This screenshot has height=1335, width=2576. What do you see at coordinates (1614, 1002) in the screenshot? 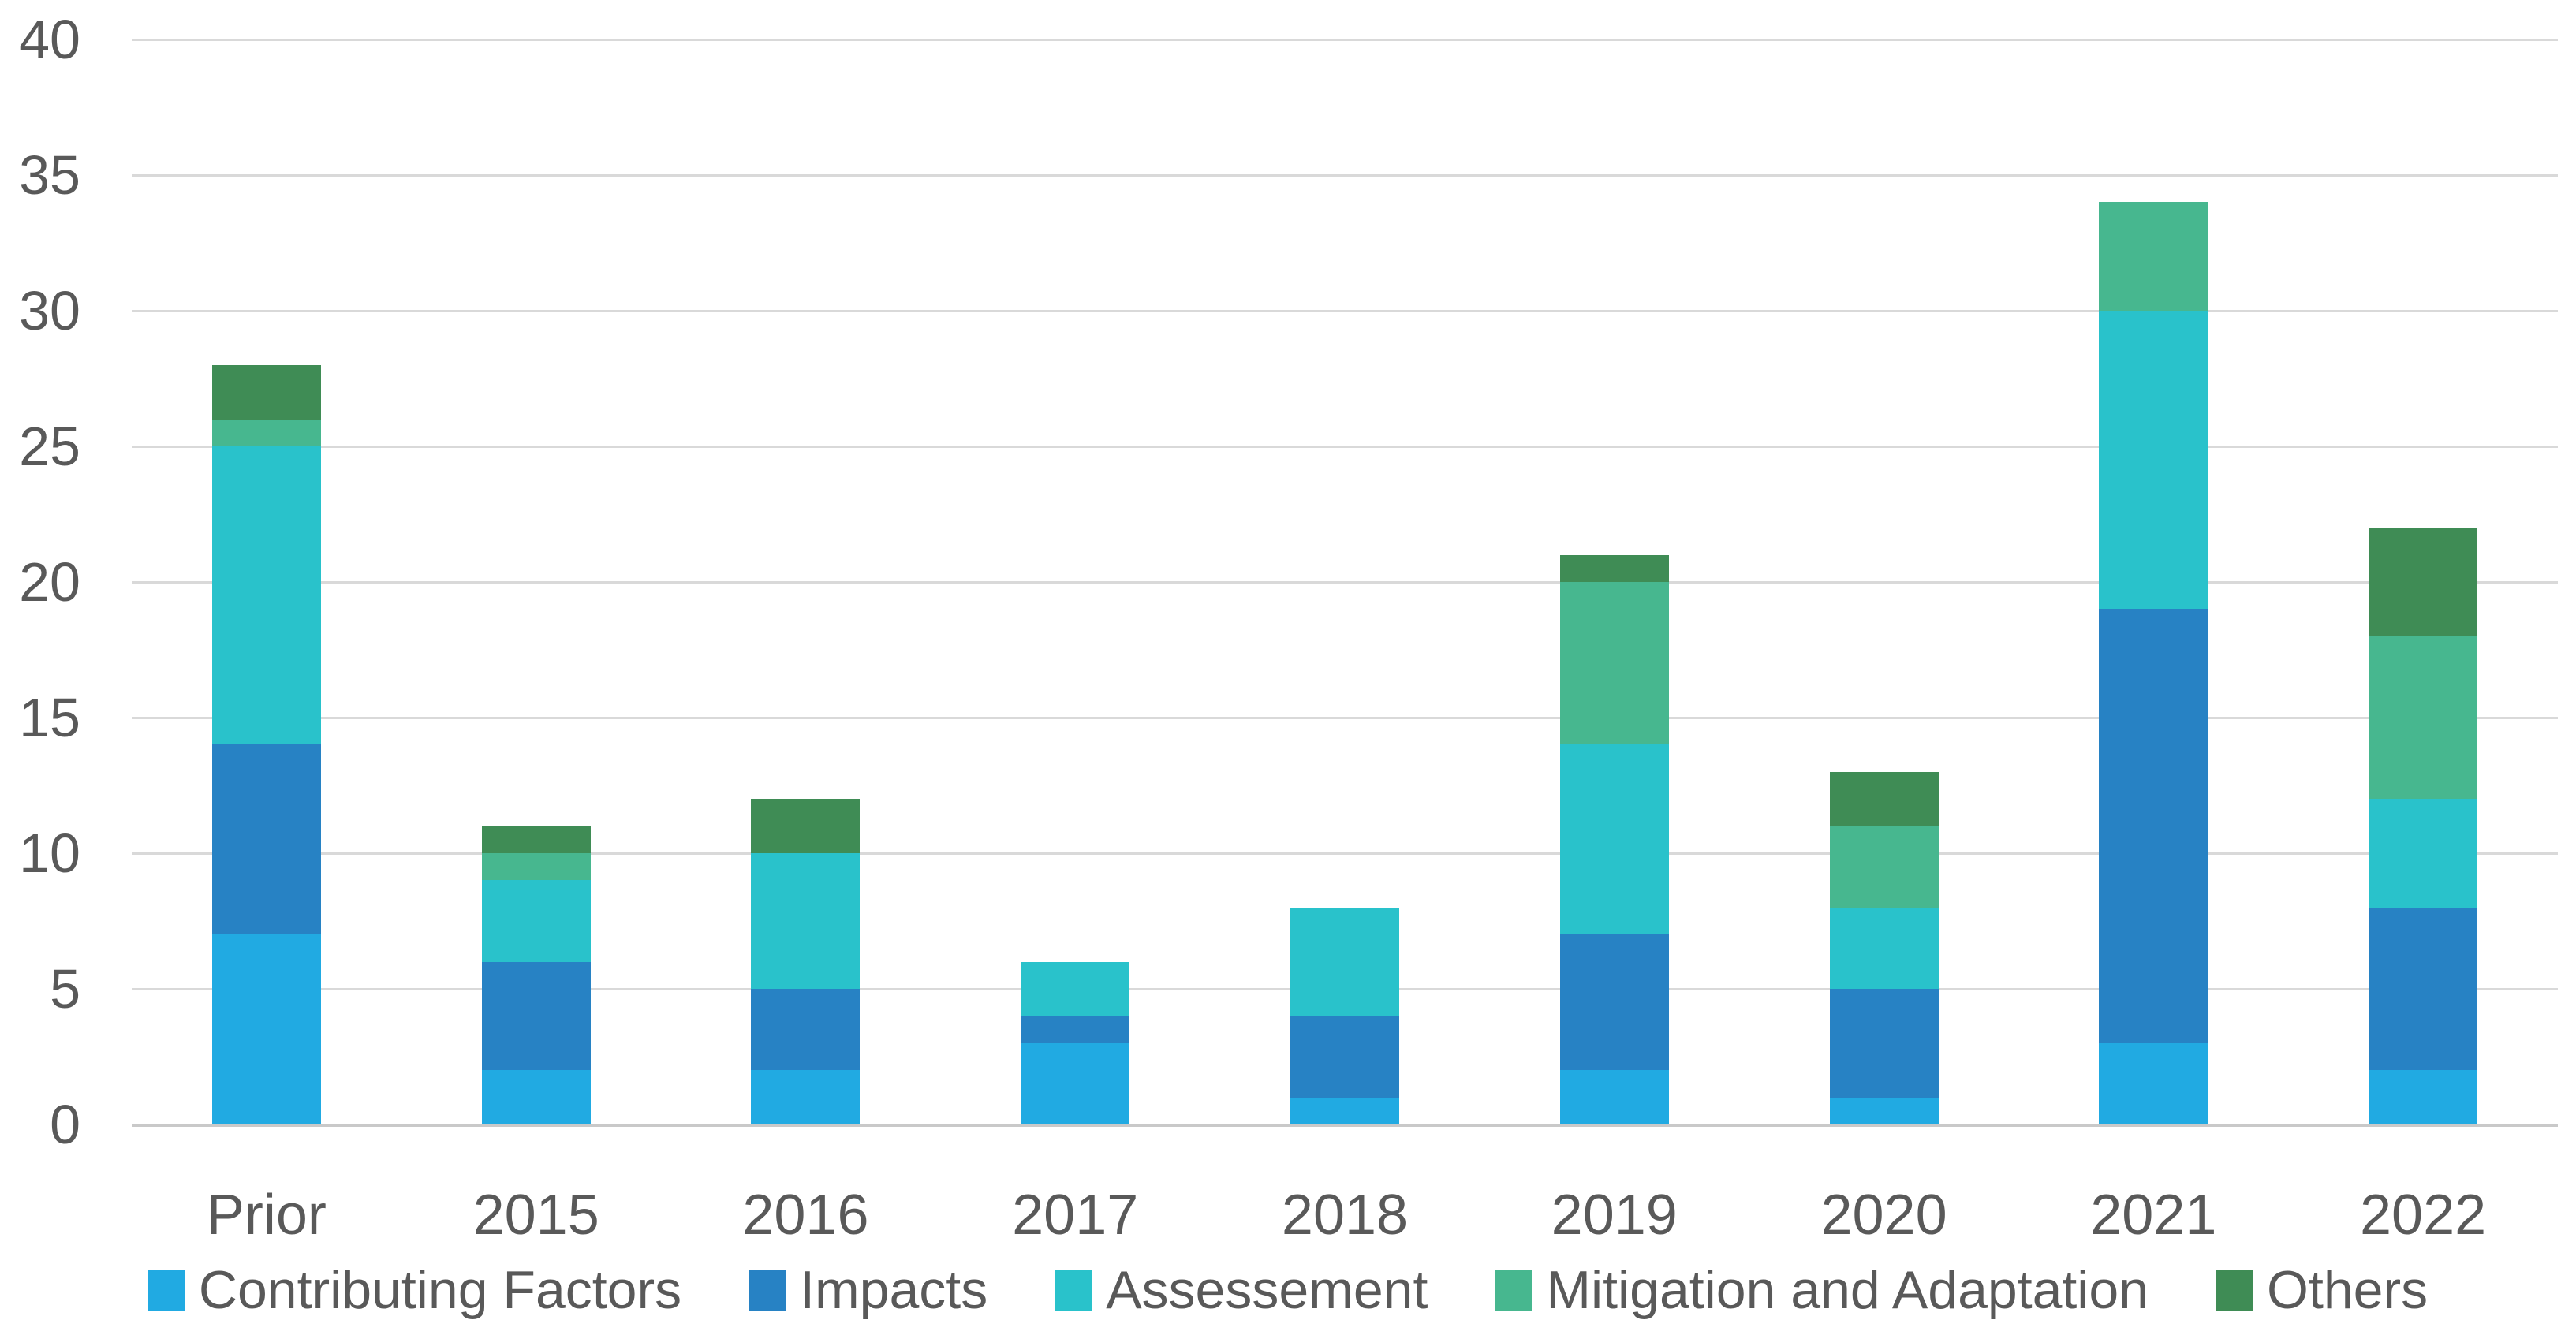
I see `bar-2019-impacts` at bounding box center [1614, 1002].